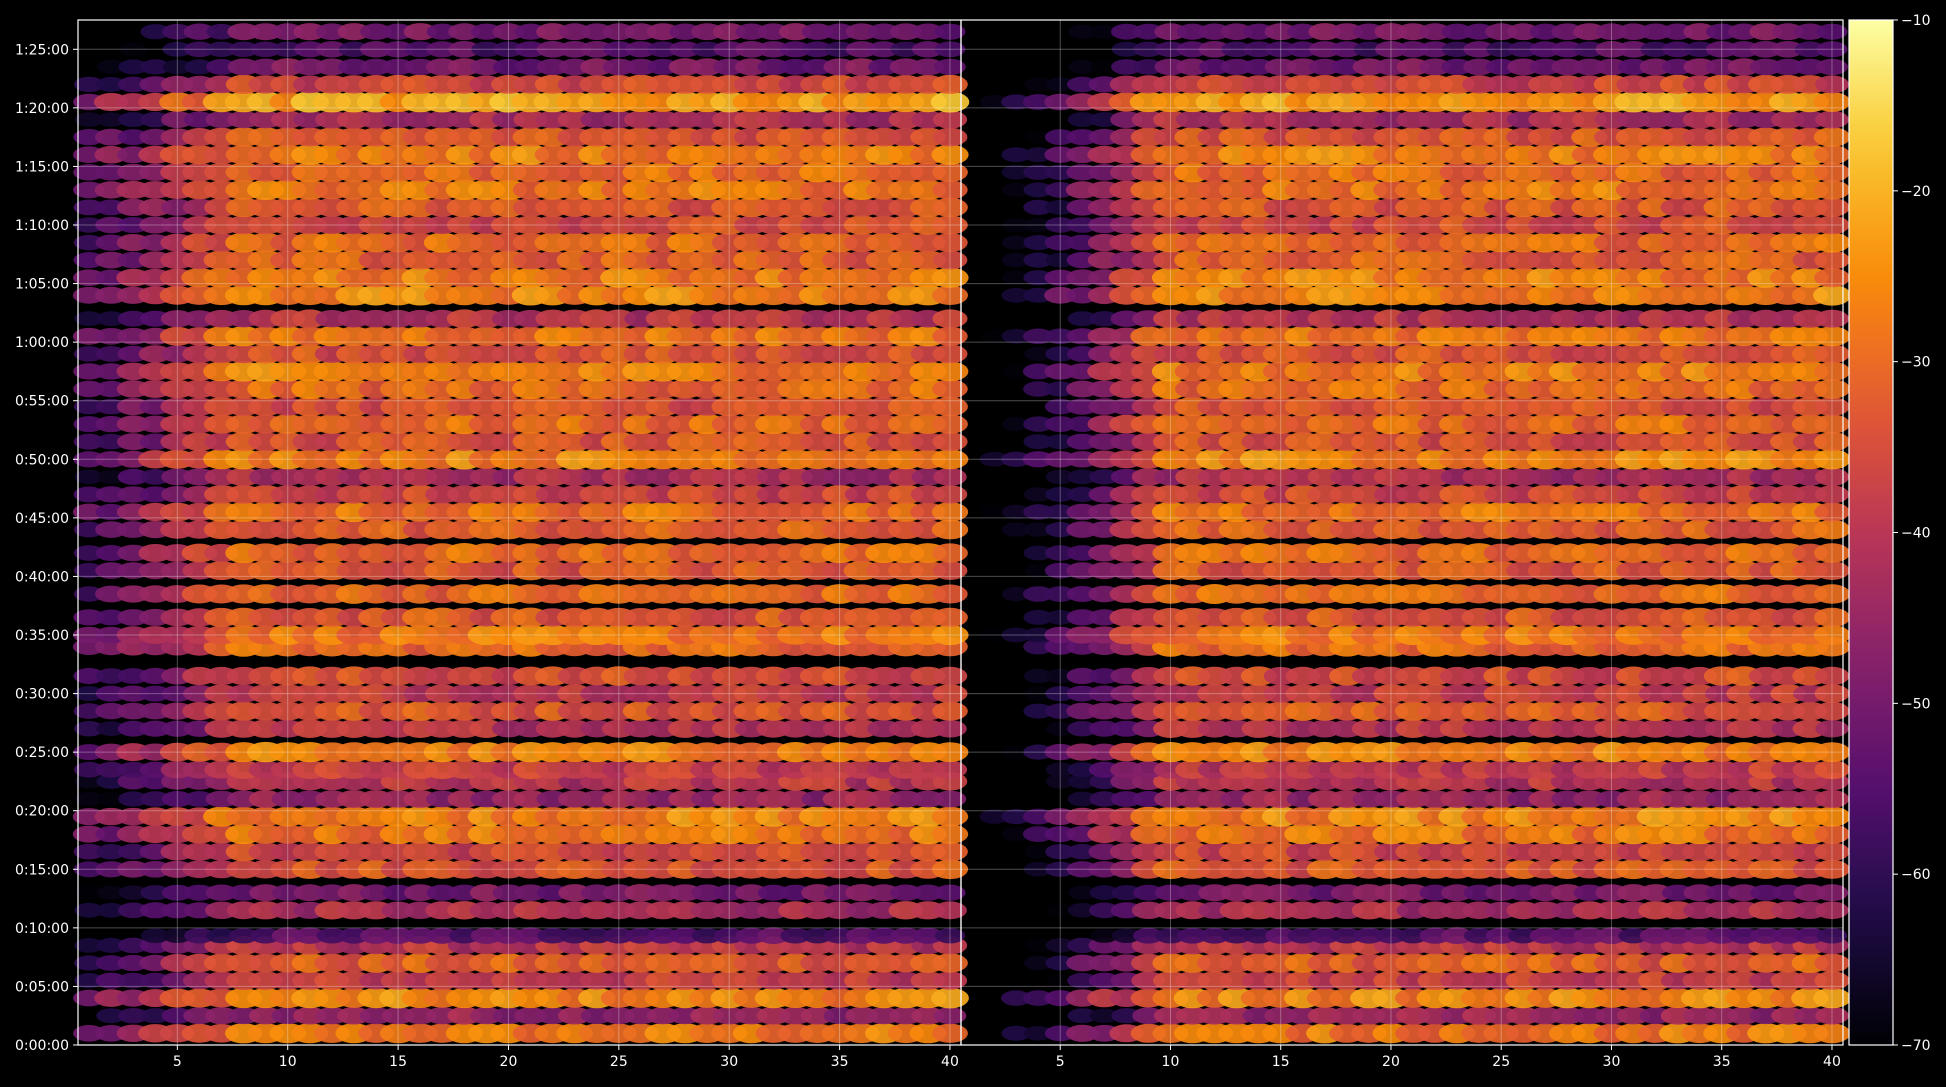 The width and height of the screenshot is (1946, 1087). I want to click on colorbar-tick-label: −20, so click(1916, 192).